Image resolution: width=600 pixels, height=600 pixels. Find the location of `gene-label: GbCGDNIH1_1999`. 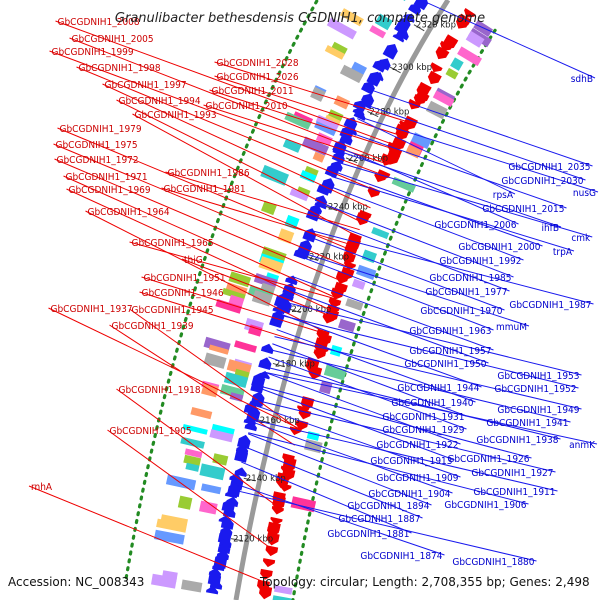

gene-label: GbCGDNIH1_1999 is located at coordinates (93, 52).